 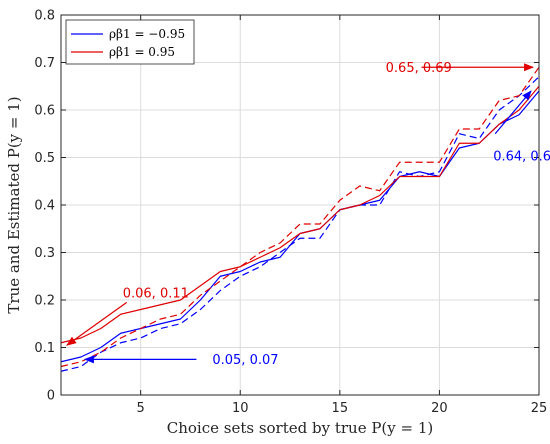 I want to click on x-tick-label: 15, so click(x=340, y=408).